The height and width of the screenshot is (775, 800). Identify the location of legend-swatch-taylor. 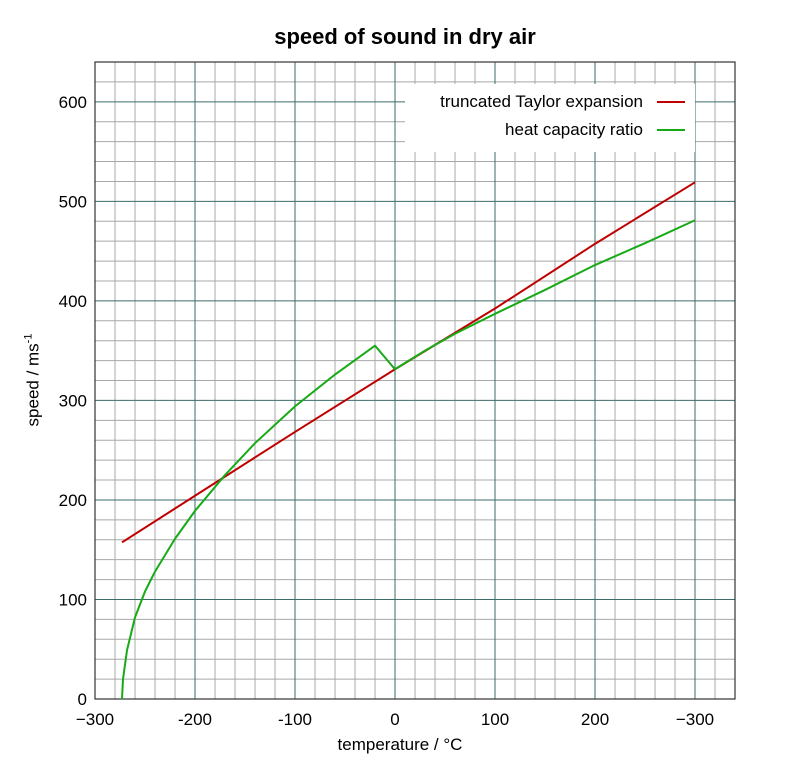
(671, 102).